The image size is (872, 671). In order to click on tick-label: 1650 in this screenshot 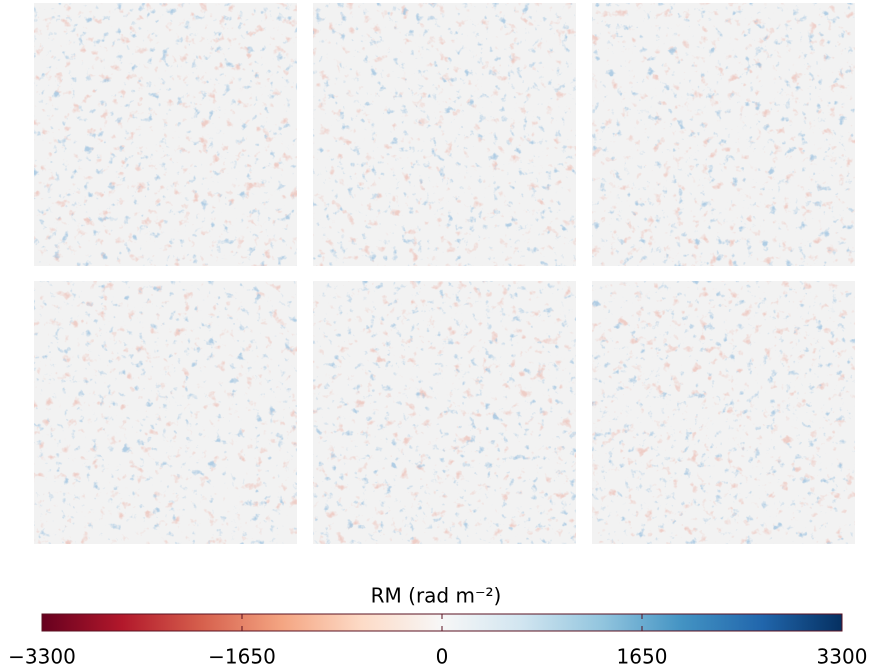, I will do `click(642, 657)`.